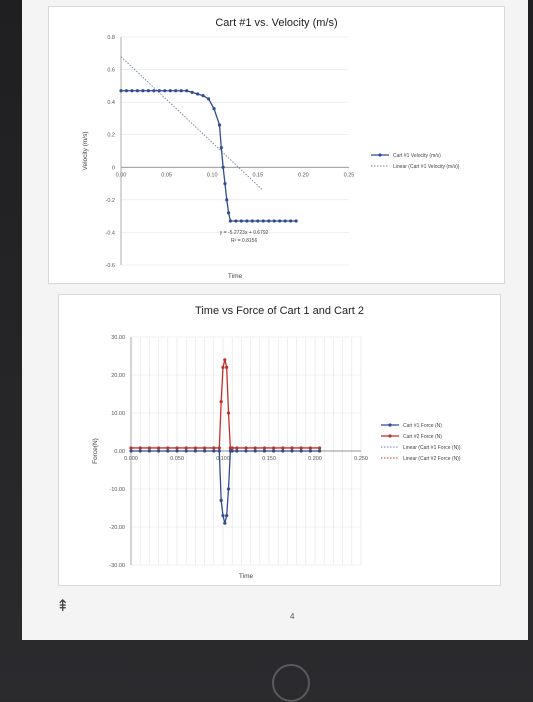  Describe the element at coordinates (111, 38) in the screenshot. I see `y-tick-label: 0.8` at that location.